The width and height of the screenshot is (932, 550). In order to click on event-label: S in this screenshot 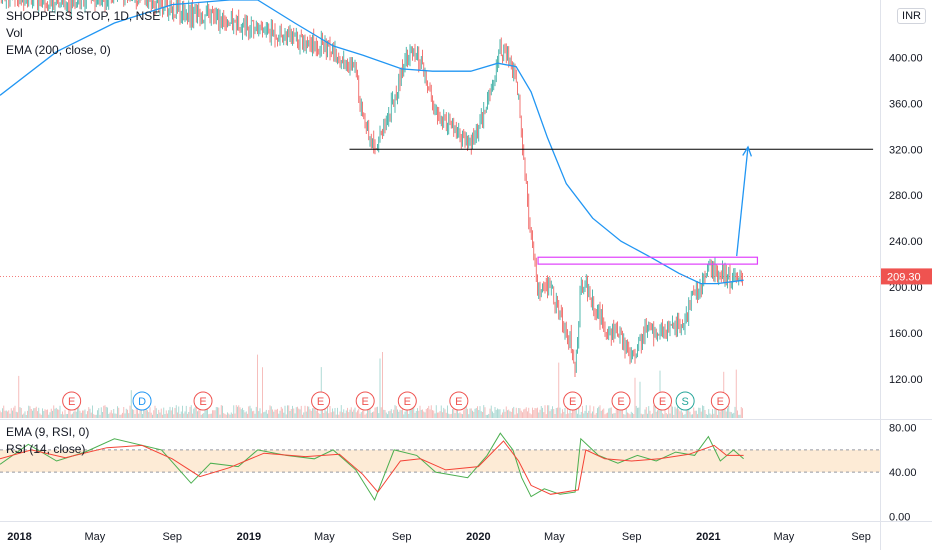, I will do `click(684, 402)`.